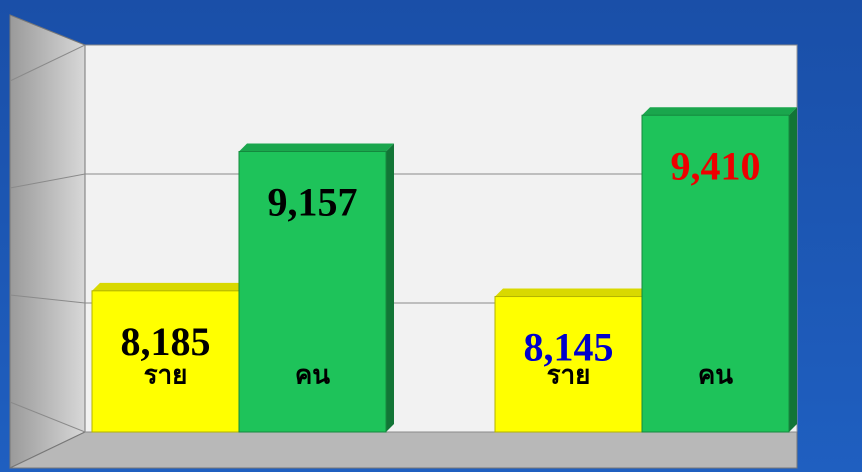  I want to click on floor, so click(403, 450).